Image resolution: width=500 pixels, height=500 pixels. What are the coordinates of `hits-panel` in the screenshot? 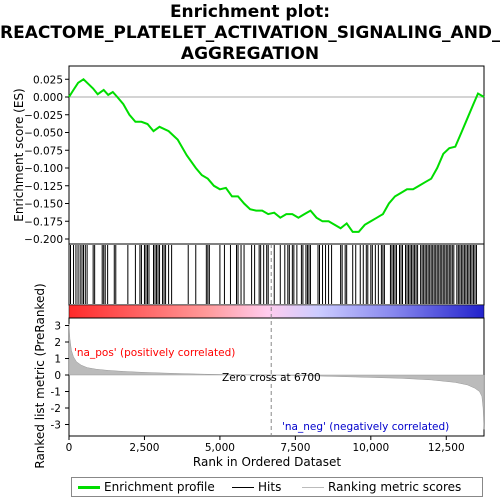 It's located at (276, 274).